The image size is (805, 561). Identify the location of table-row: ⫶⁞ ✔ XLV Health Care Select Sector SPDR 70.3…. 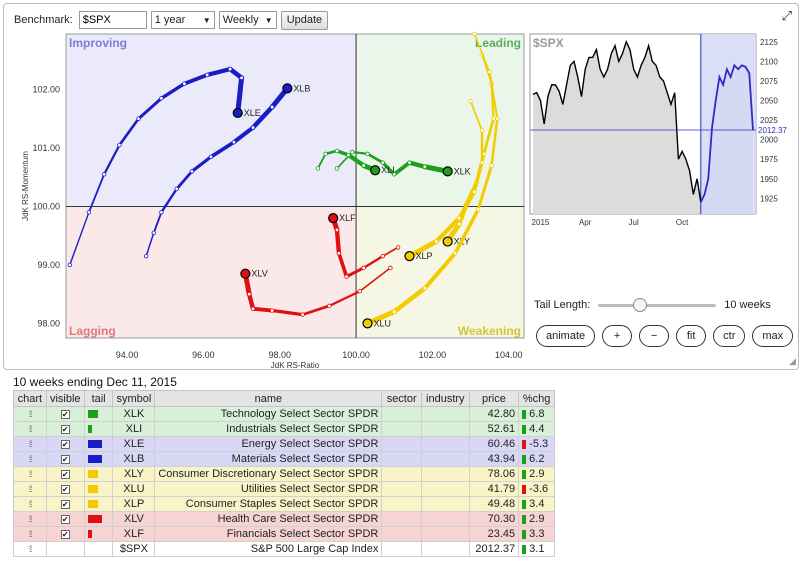
(284, 519).